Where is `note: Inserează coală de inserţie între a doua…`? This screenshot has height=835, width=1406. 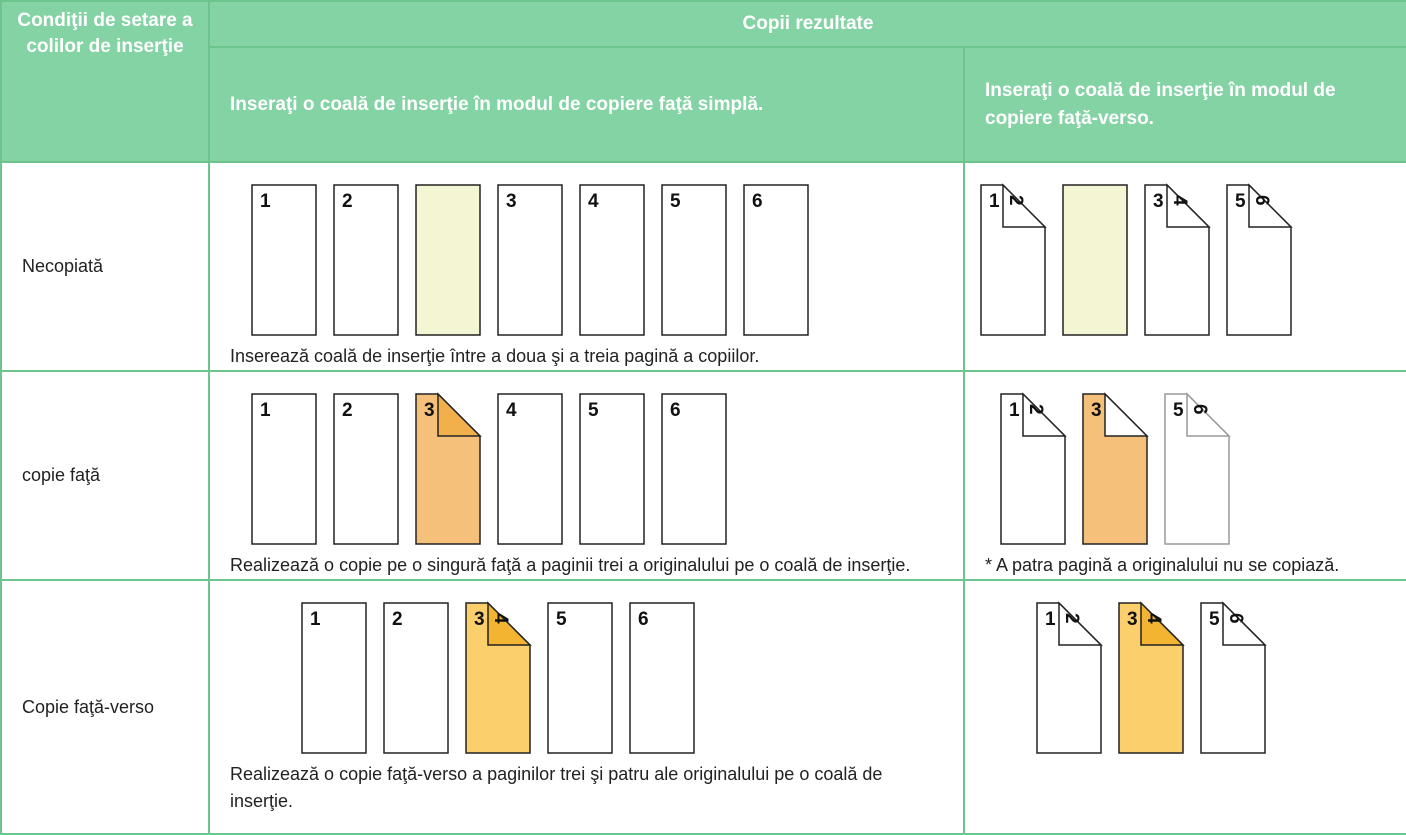 note: Inserează coală de inserţie între a doua… is located at coordinates (495, 356).